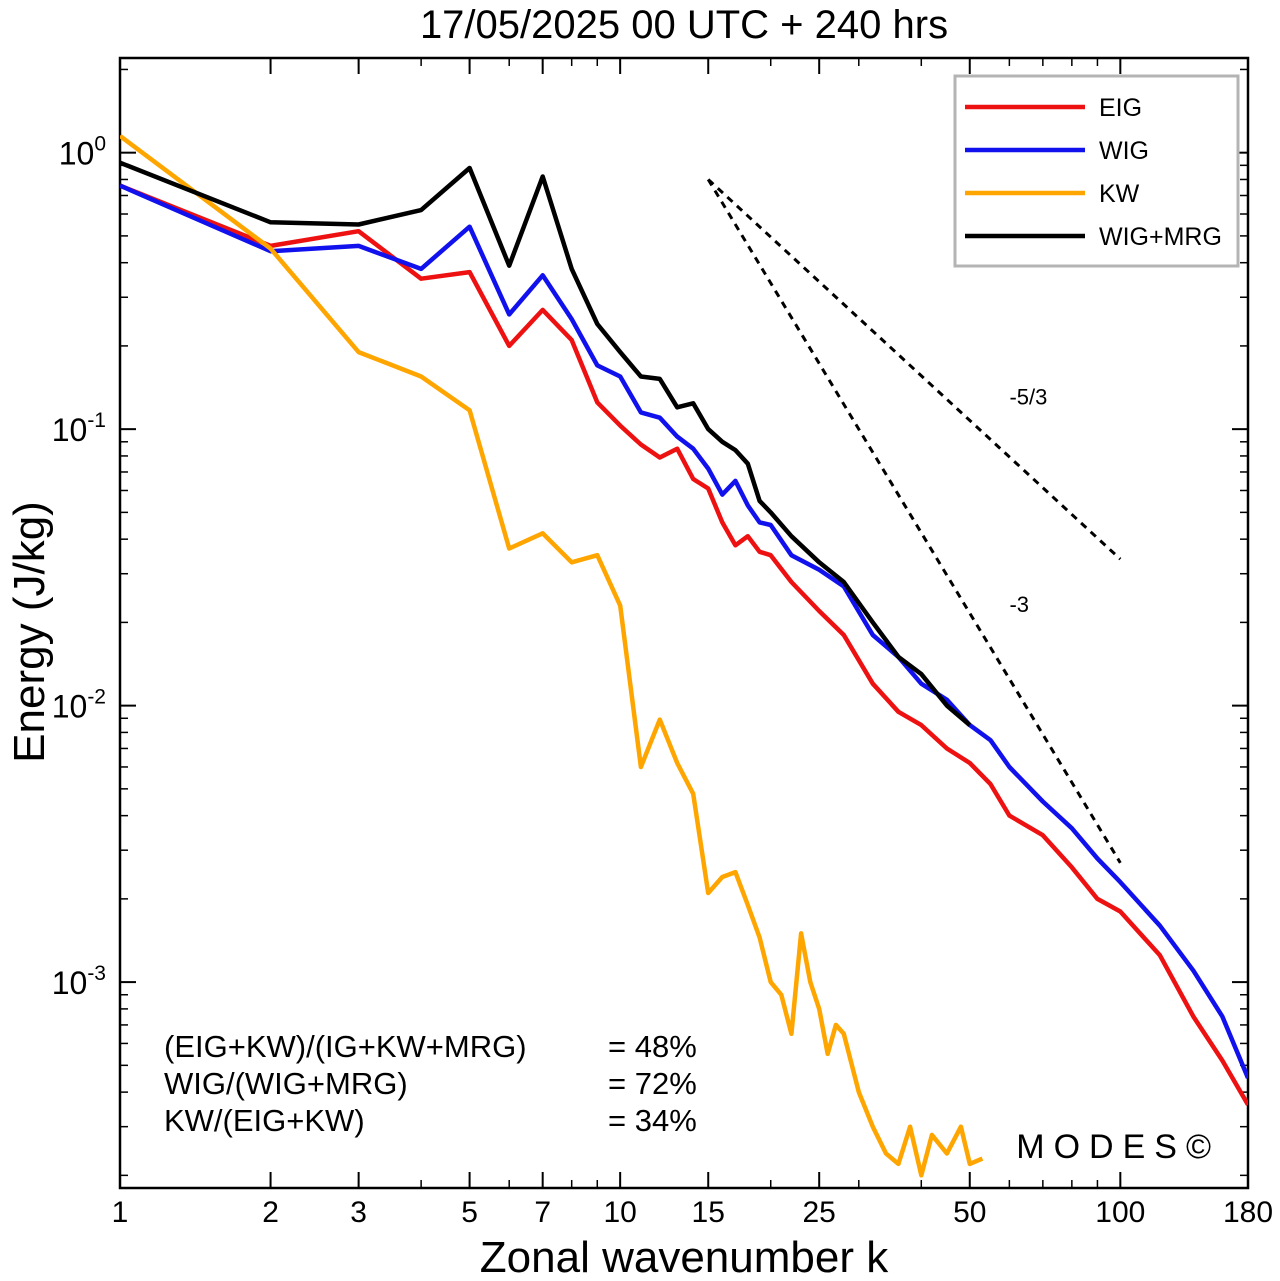 Image resolution: width=1280 pixels, height=1281 pixels. I want to click on y-tick-label: 10⁻³, so click(79, 981).